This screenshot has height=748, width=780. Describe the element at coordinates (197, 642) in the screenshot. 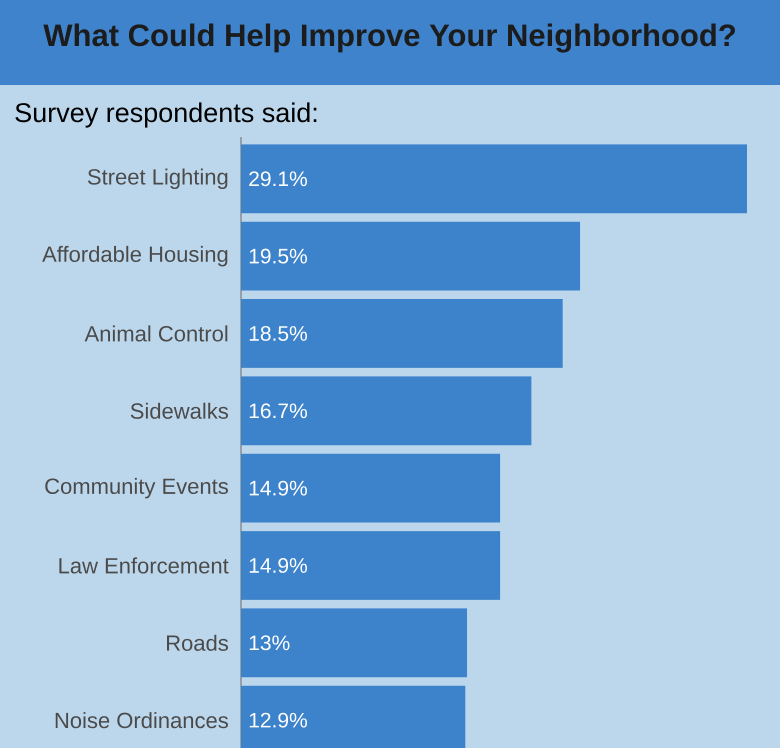

I see `y-tick-label: Roads` at that location.